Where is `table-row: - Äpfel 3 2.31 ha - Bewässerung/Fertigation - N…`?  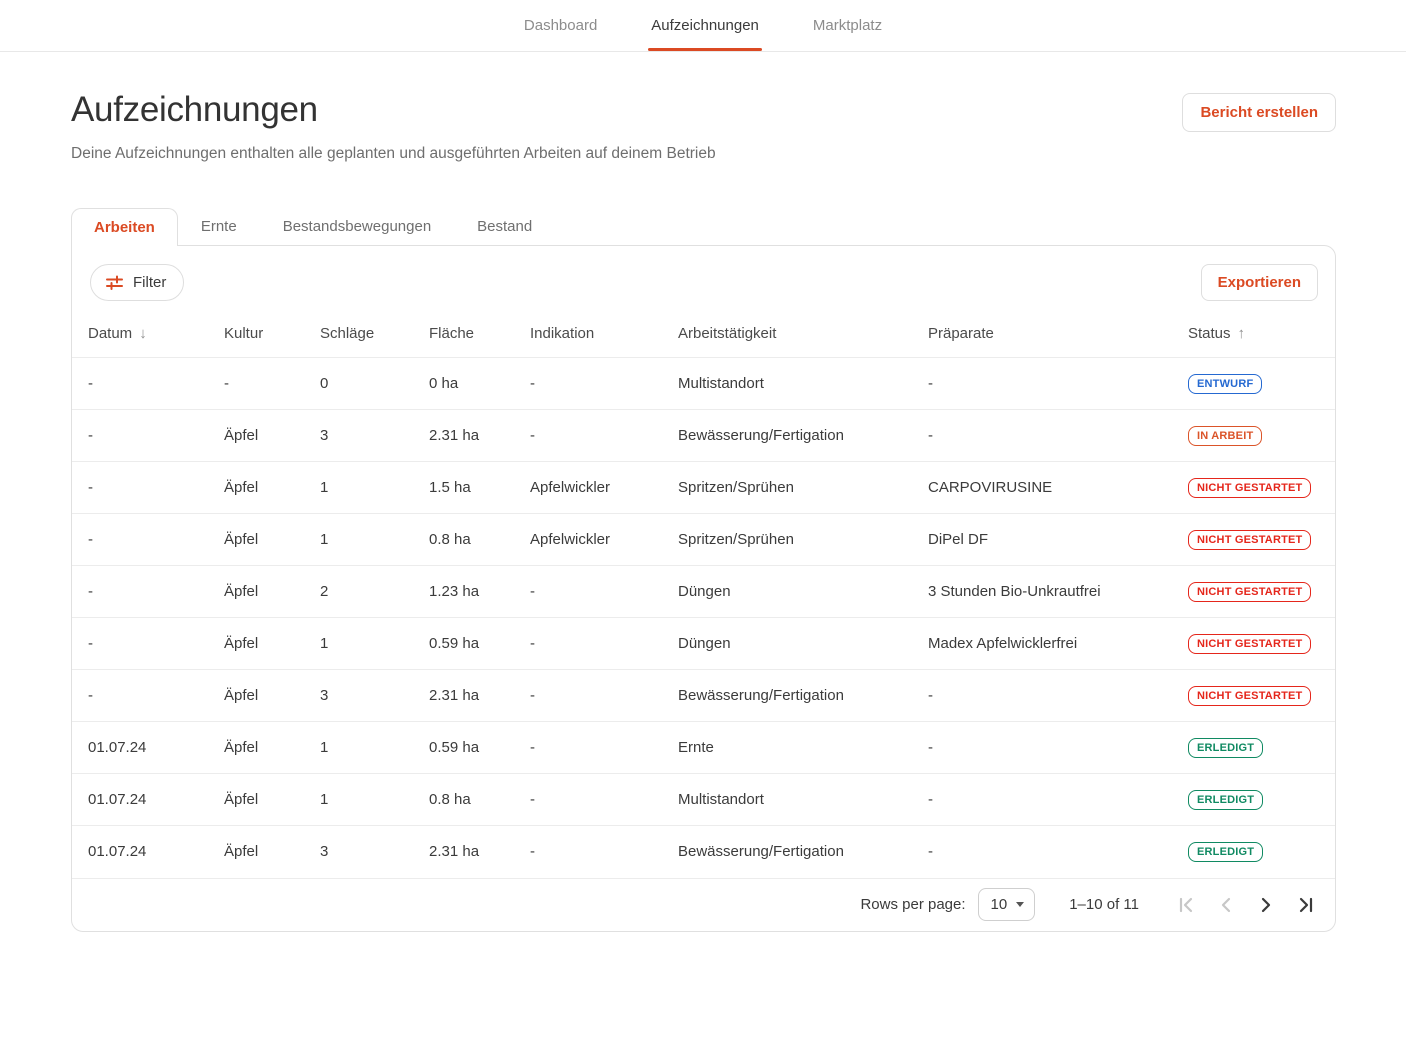 table-row: - Äpfel 3 2.31 ha - Bewässerung/Fertigation - N… is located at coordinates (703, 695).